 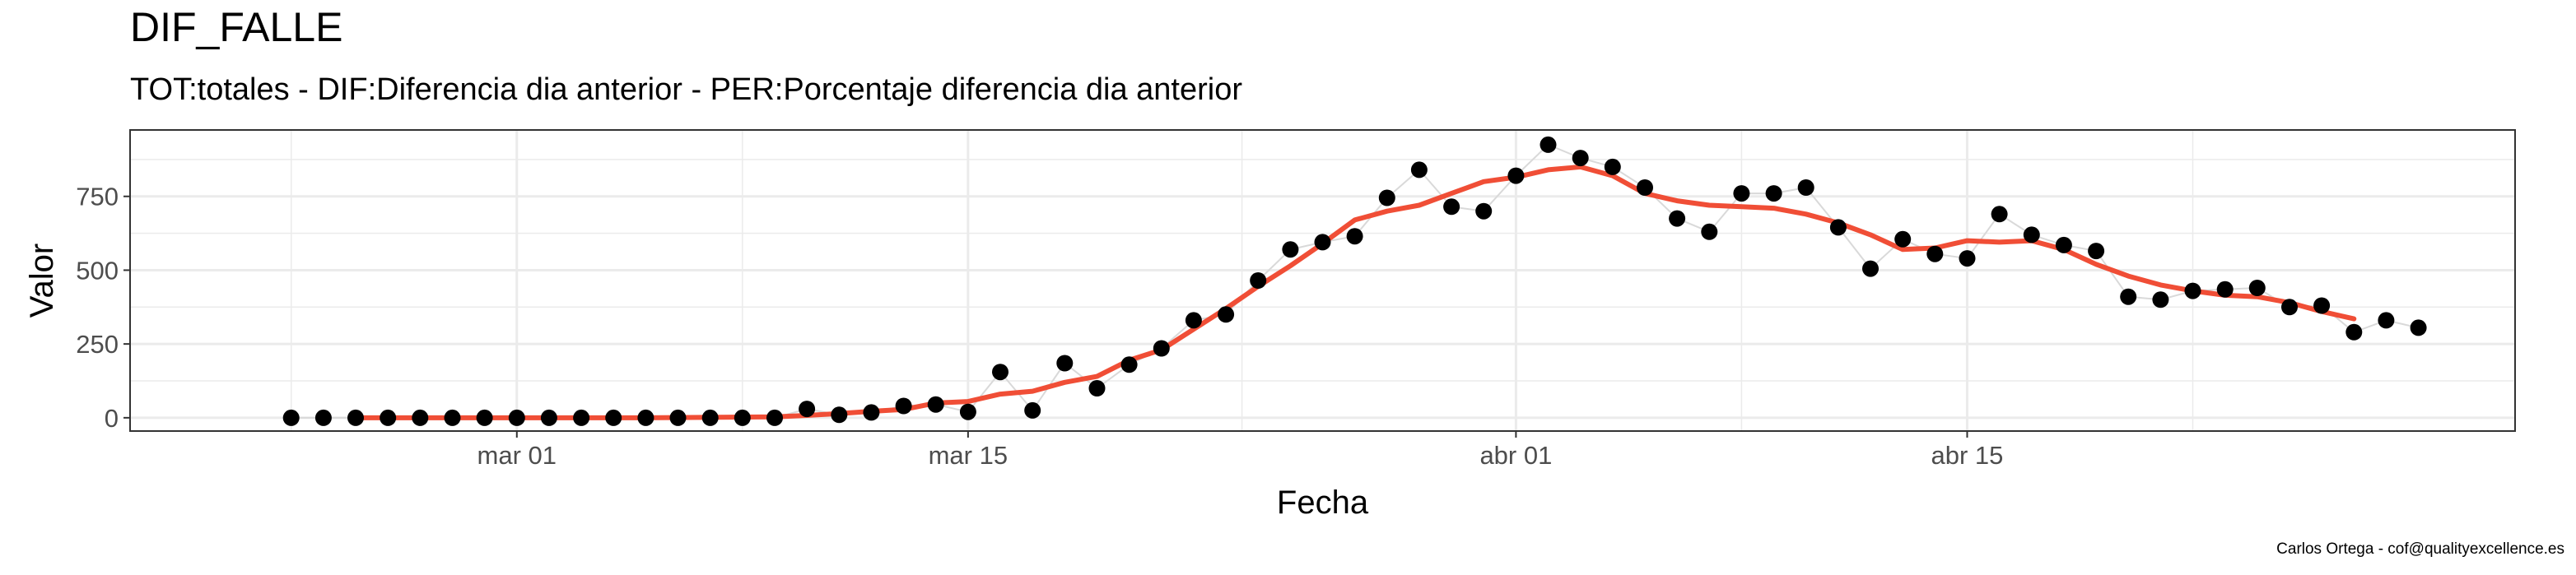 I want to click on y-tick-label: 250, so click(x=97, y=344).